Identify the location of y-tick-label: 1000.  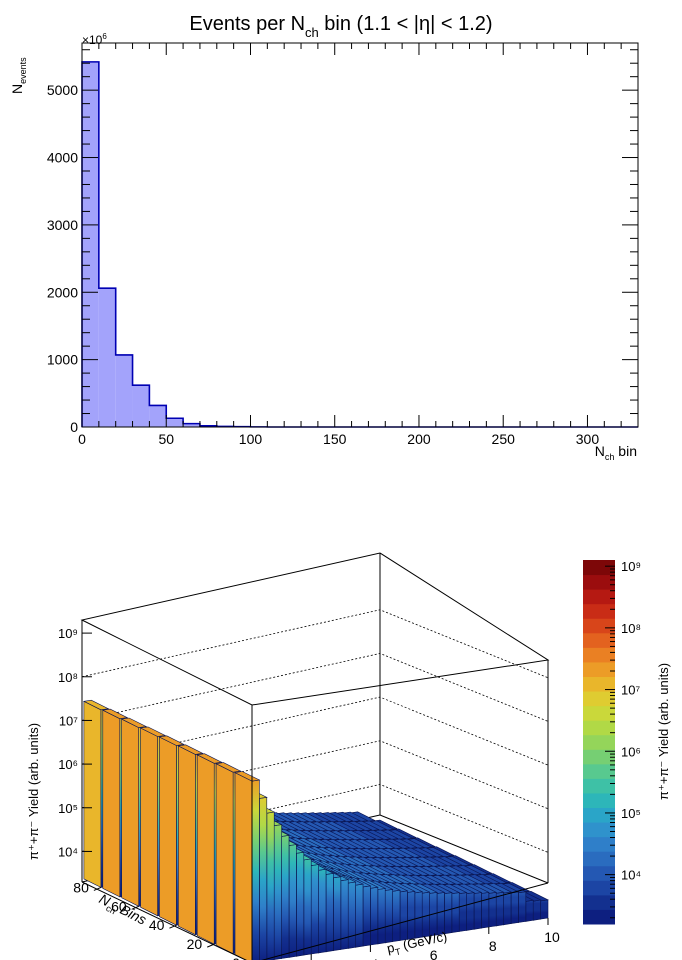
(62, 360).